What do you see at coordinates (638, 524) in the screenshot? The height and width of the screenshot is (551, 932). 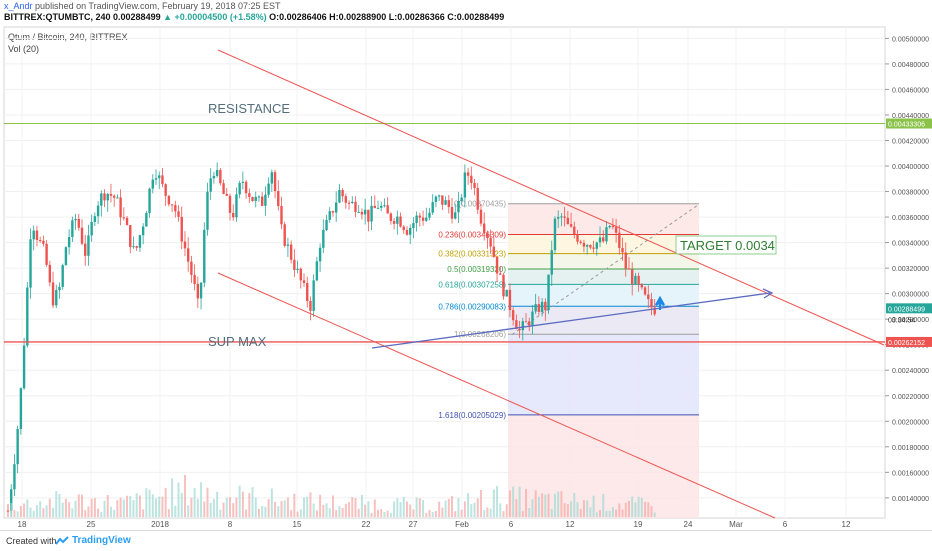 I see `x-tick-label: 19` at bounding box center [638, 524].